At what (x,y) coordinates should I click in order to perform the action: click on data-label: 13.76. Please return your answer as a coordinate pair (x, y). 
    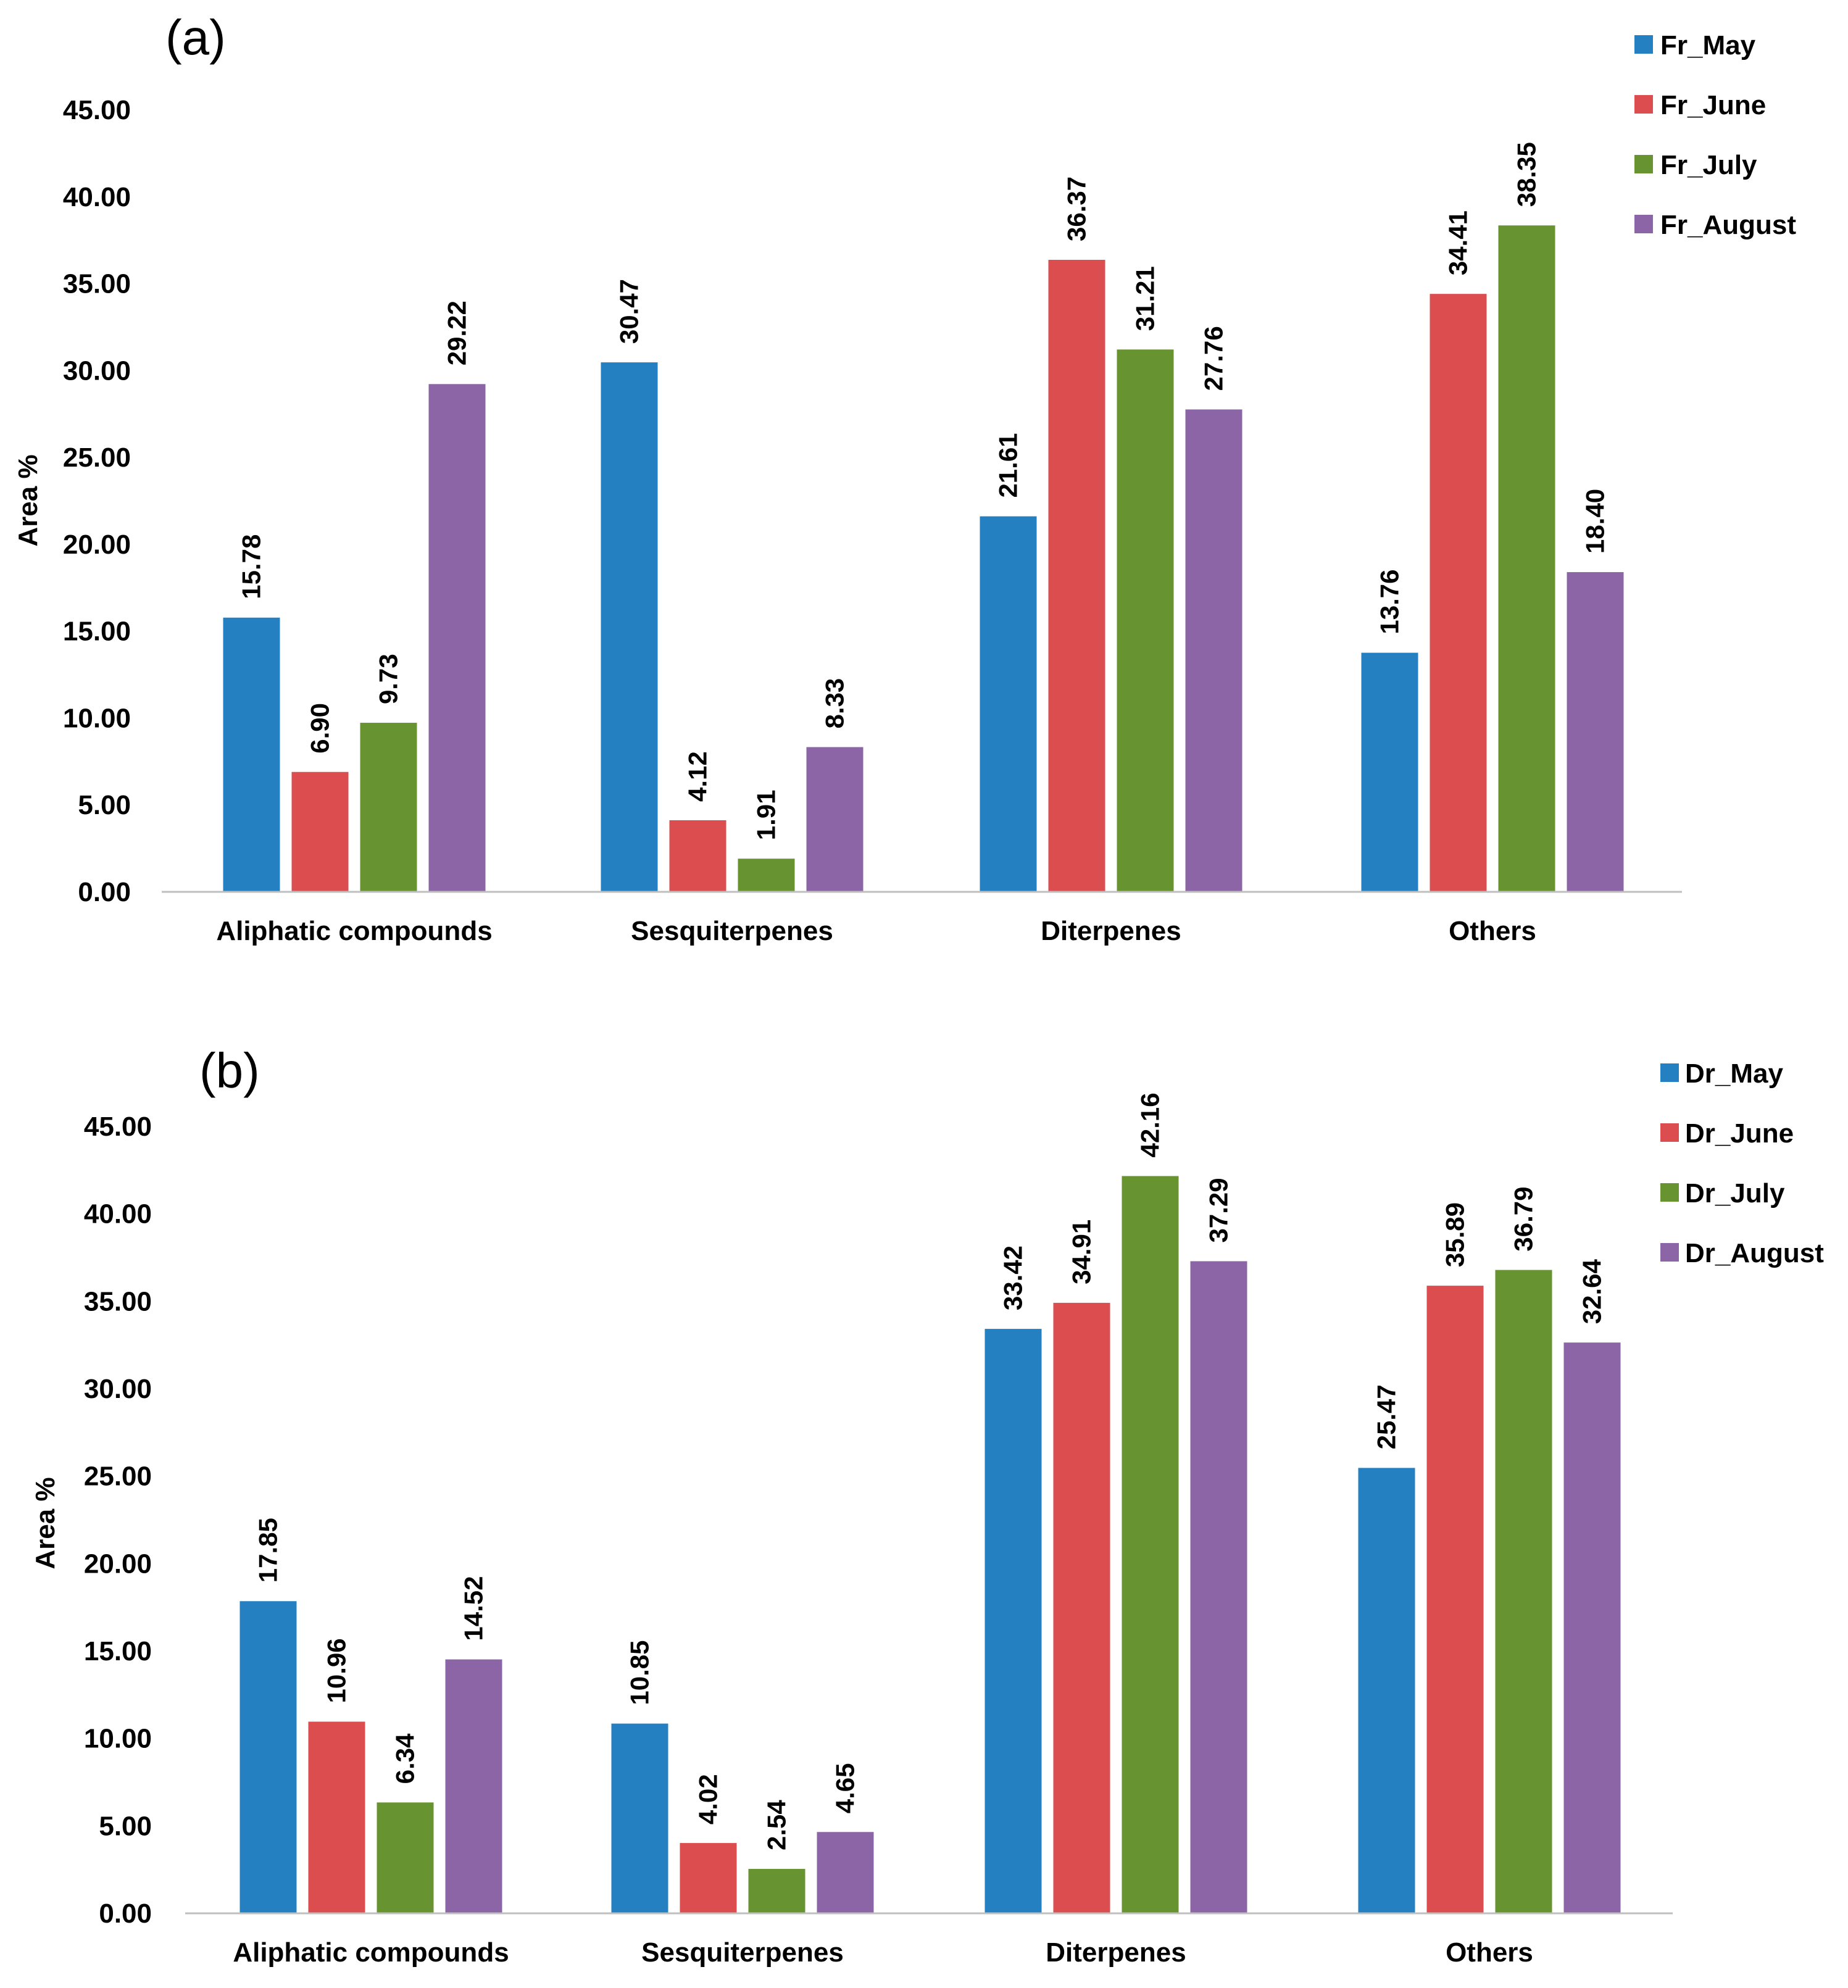
    Looking at the image, I should click on (1389, 601).